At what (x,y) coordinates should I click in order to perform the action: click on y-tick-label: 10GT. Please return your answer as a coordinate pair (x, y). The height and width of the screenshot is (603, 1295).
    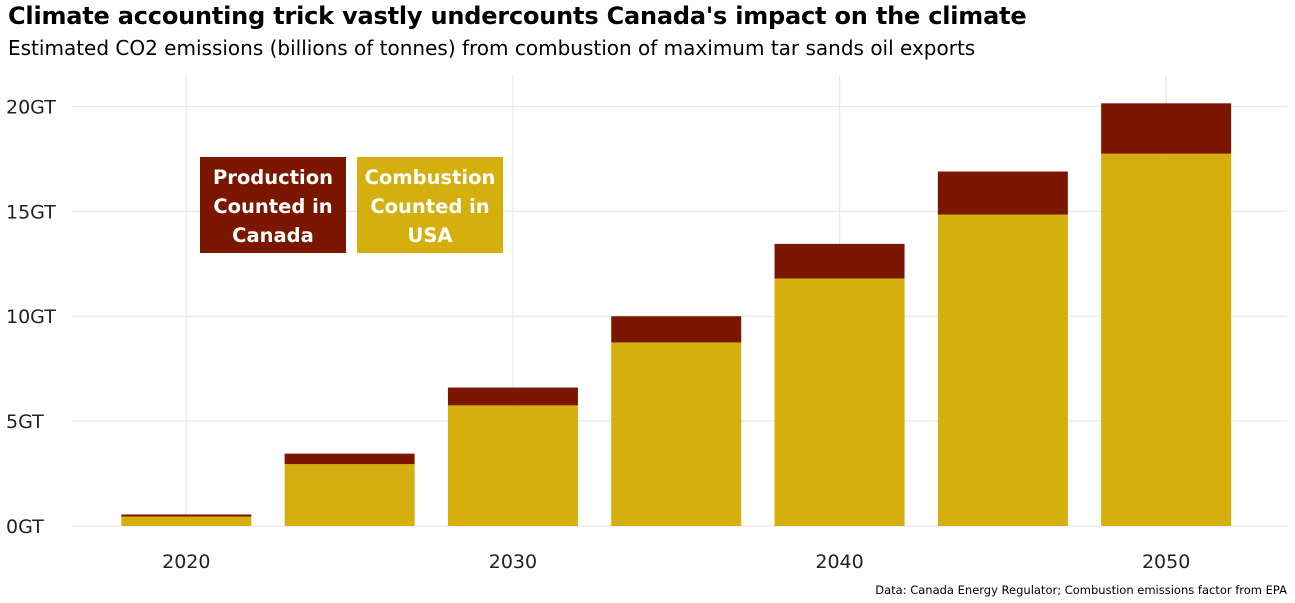
    Looking at the image, I should click on (31, 317).